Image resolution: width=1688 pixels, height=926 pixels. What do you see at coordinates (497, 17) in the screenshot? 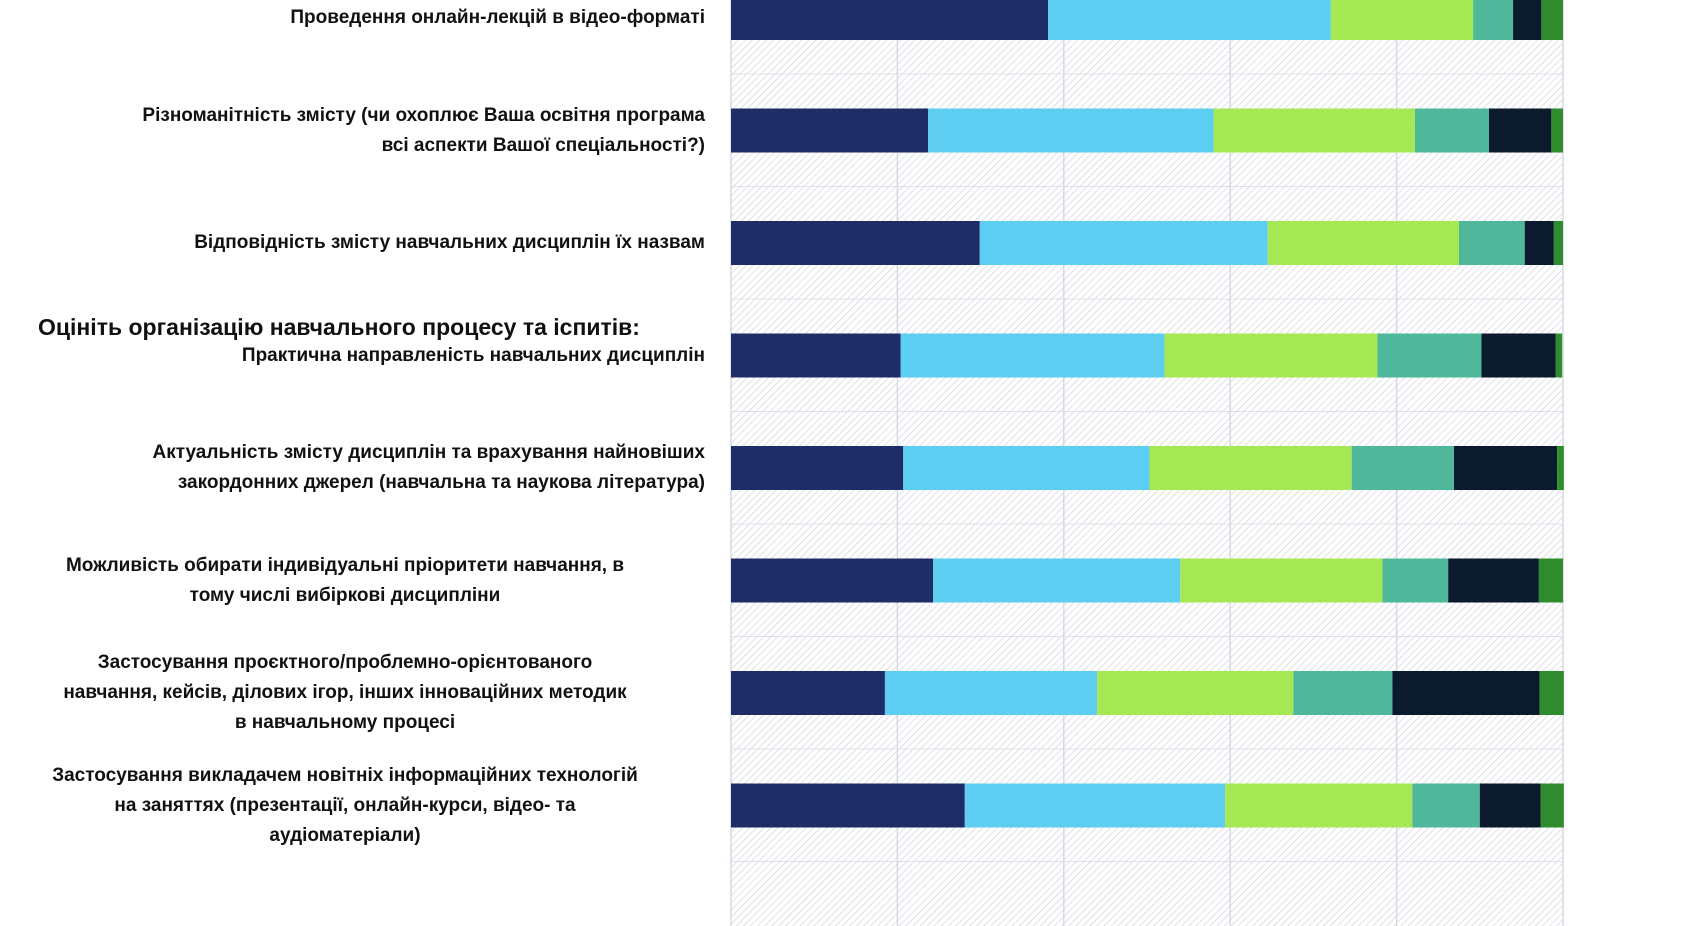
I see `category-label: Проведення онлайн-лекцій в відео-форматі` at bounding box center [497, 17].